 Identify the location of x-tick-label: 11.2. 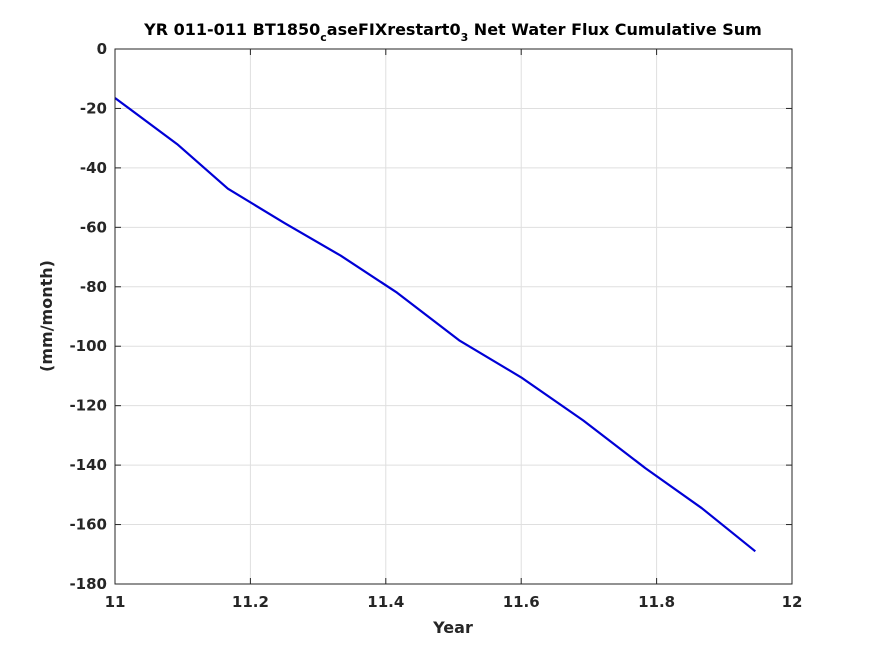
(250, 602).